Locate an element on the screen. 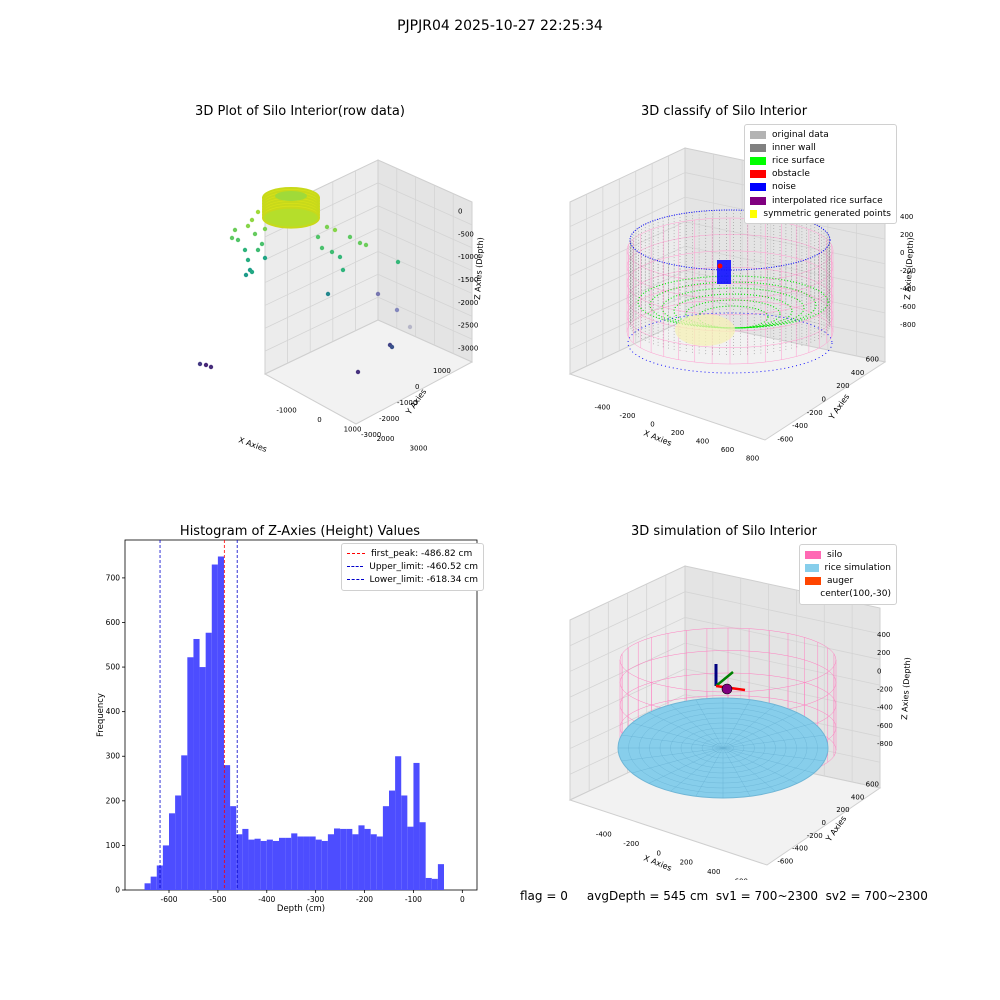  x-tick-label: 3000 is located at coordinates (419, 448).